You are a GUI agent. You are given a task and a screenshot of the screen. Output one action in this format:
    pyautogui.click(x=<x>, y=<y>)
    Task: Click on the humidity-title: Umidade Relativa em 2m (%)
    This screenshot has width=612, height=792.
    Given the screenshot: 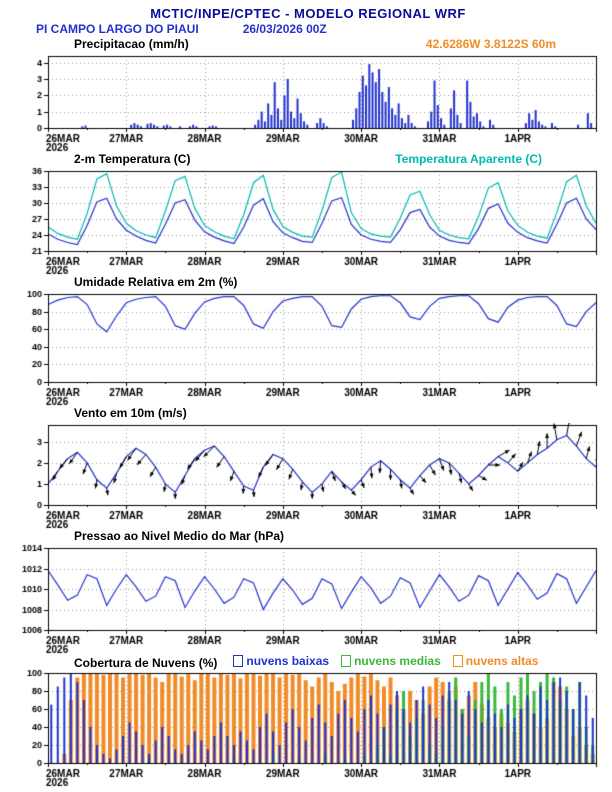 What is the action you would take?
    pyautogui.click(x=156, y=282)
    